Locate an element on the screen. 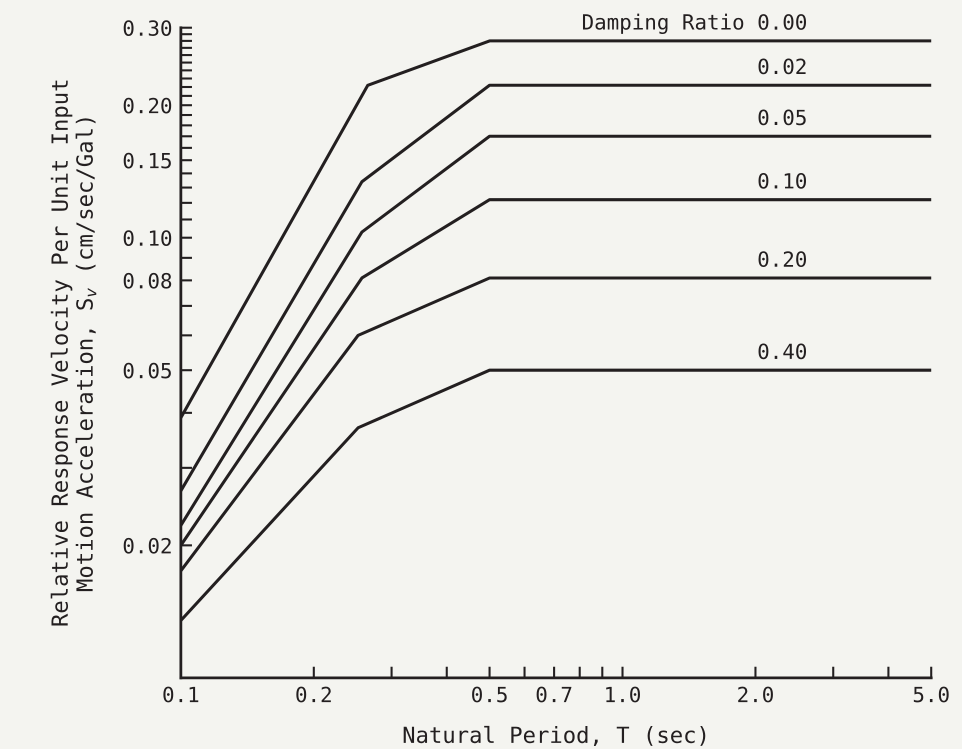 The width and height of the screenshot is (962, 749). x-tick-label: 0.5 is located at coordinates (489, 694).